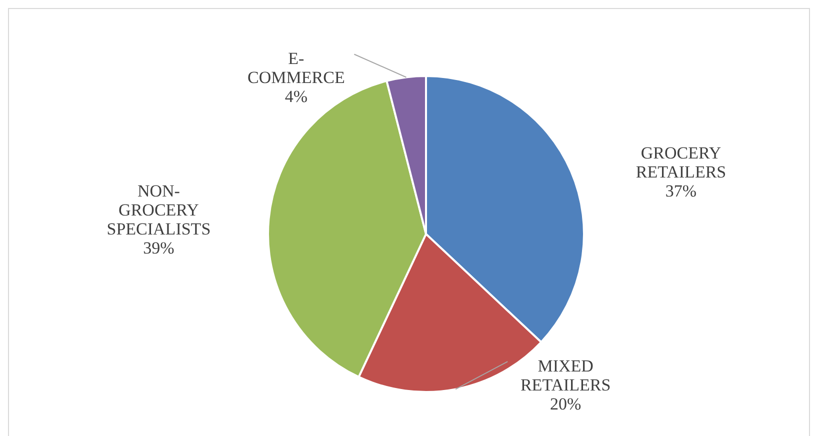 The height and width of the screenshot is (436, 818). Describe the element at coordinates (158, 209) in the screenshot. I see `slice-label: NON-GROCERY SPECIALISTS` at that location.